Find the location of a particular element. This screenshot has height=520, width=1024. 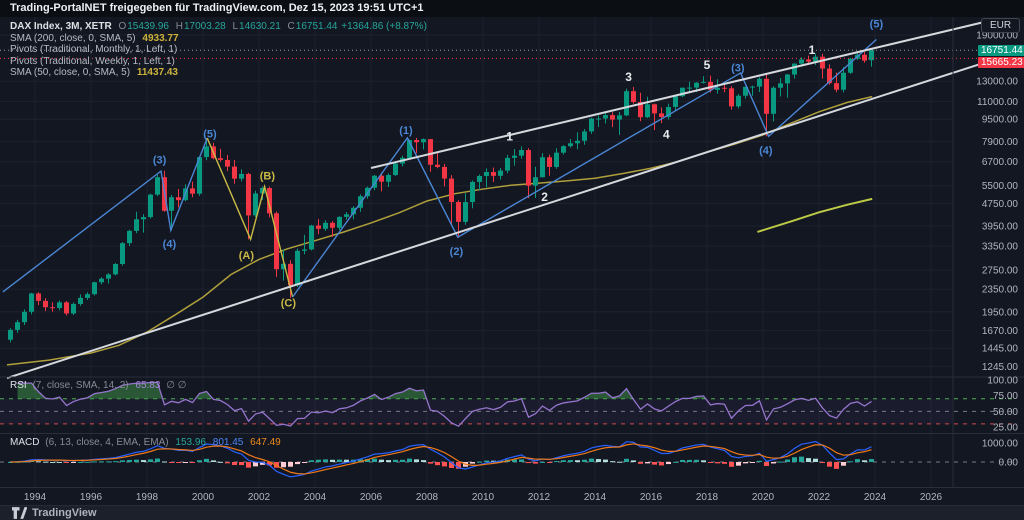

wave-label: 2 is located at coordinates (544, 197).